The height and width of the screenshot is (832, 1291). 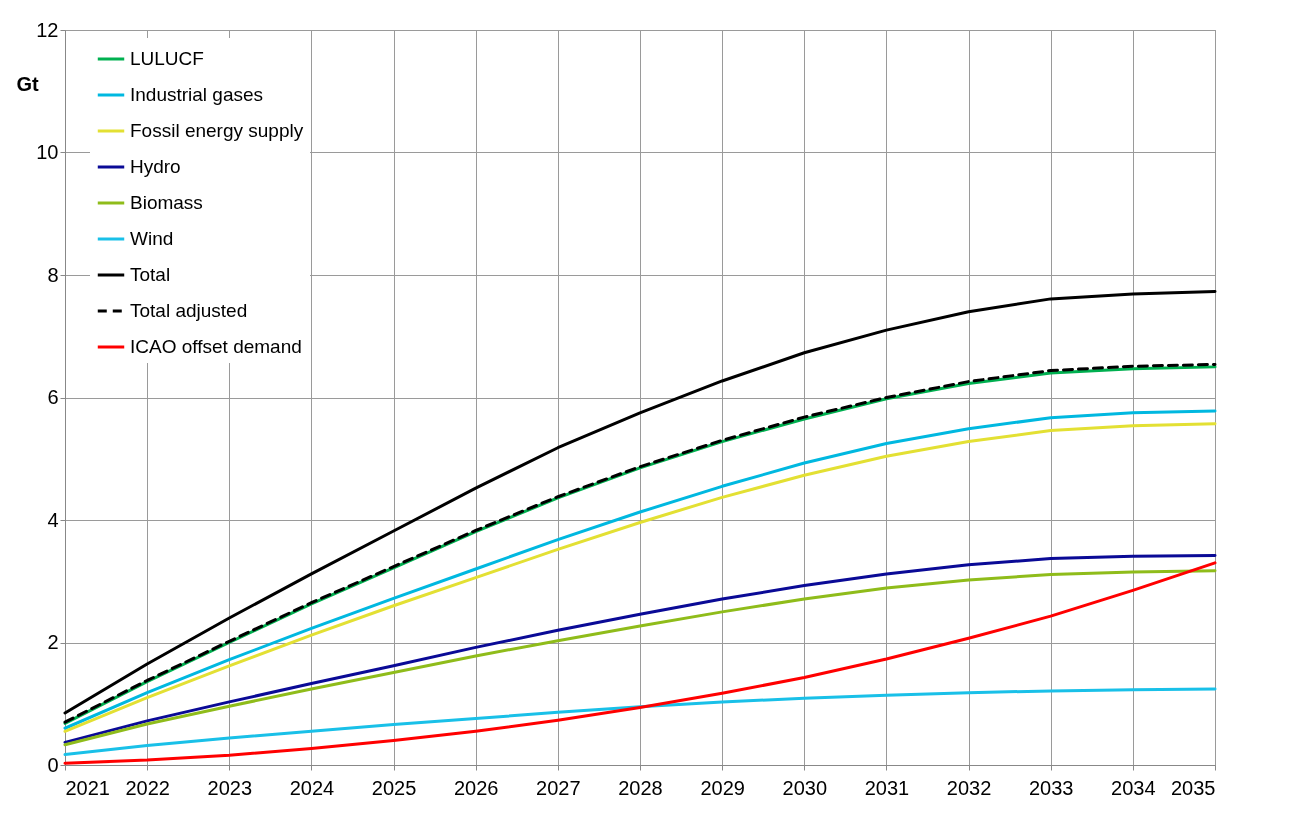 I want to click on legend-label: LULUCF, so click(x=167, y=58).